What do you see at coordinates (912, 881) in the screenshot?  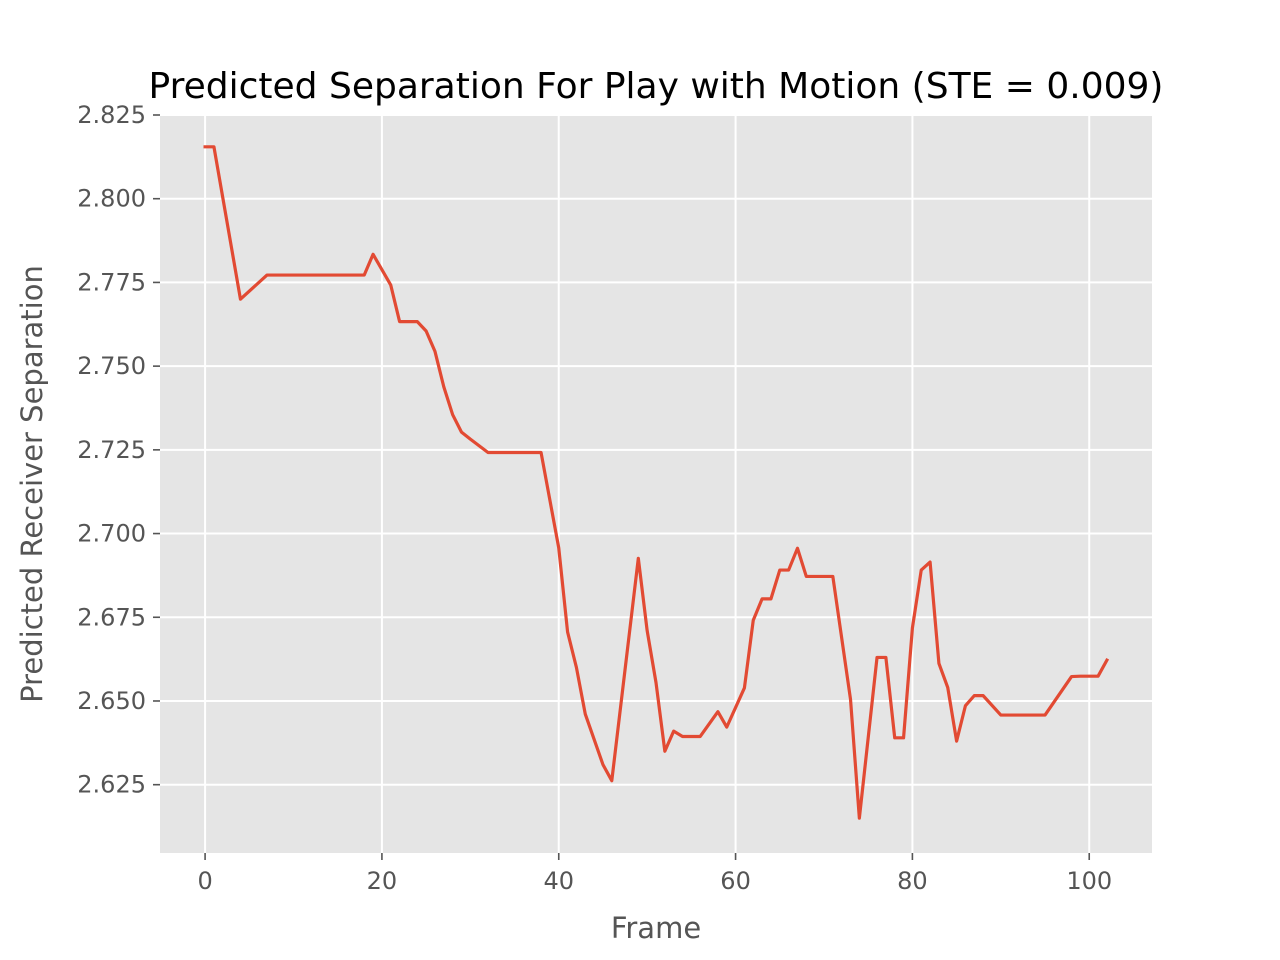 I see `x-tick-label: 80` at bounding box center [912, 881].